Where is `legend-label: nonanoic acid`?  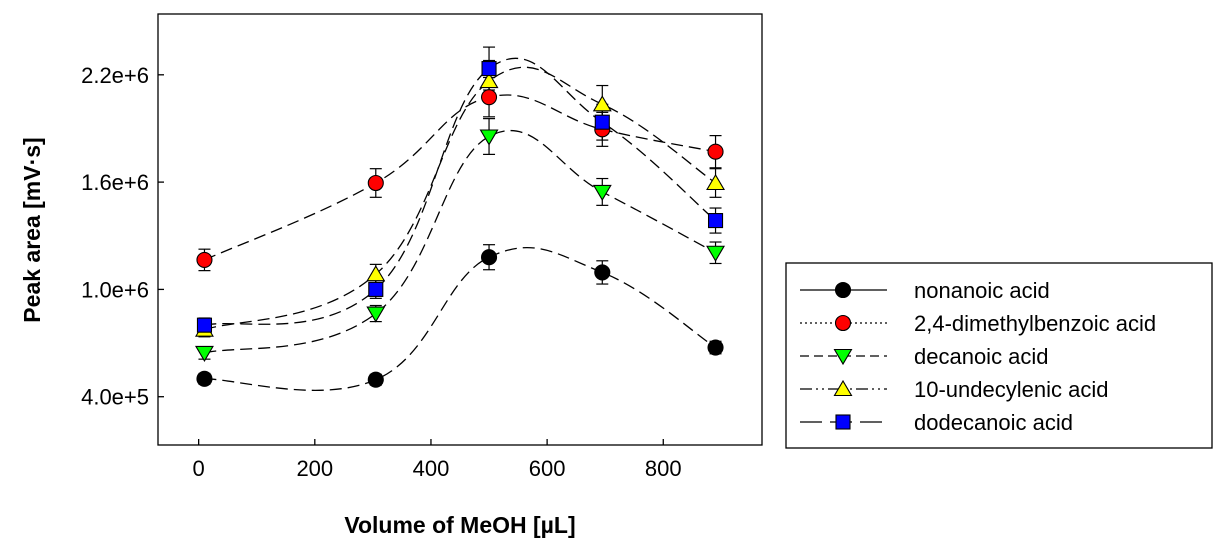 legend-label: nonanoic acid is located at coordinates (982, 290).